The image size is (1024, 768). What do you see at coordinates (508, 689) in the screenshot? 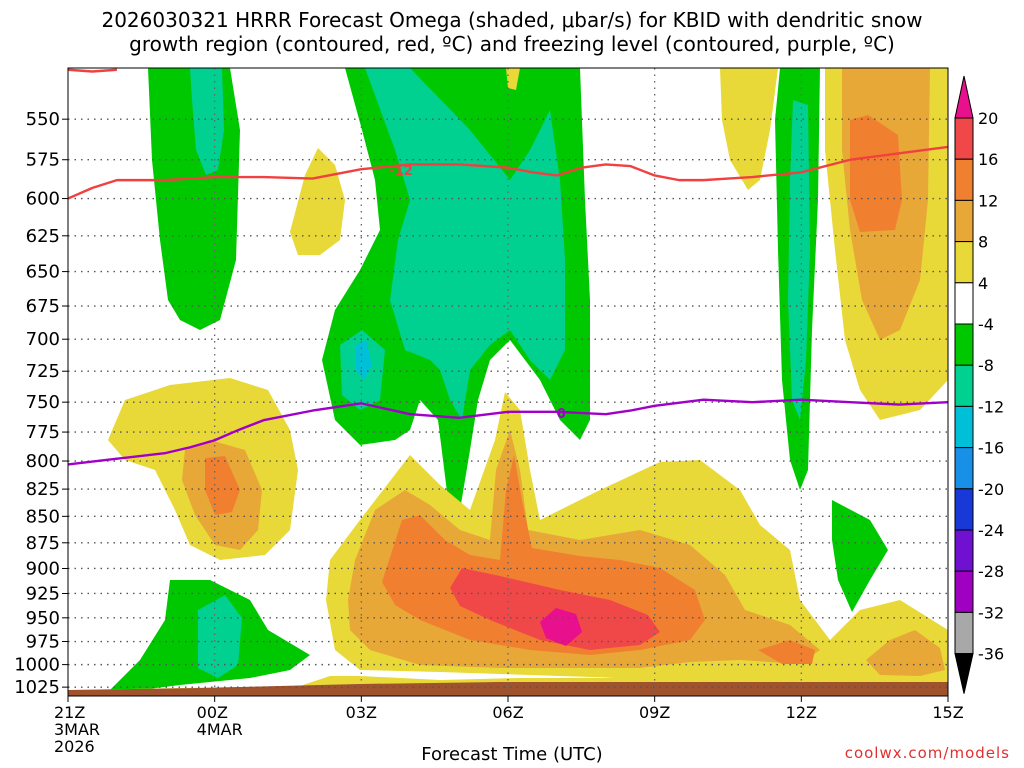
I see `terrain` at bounding box center [508, 689].